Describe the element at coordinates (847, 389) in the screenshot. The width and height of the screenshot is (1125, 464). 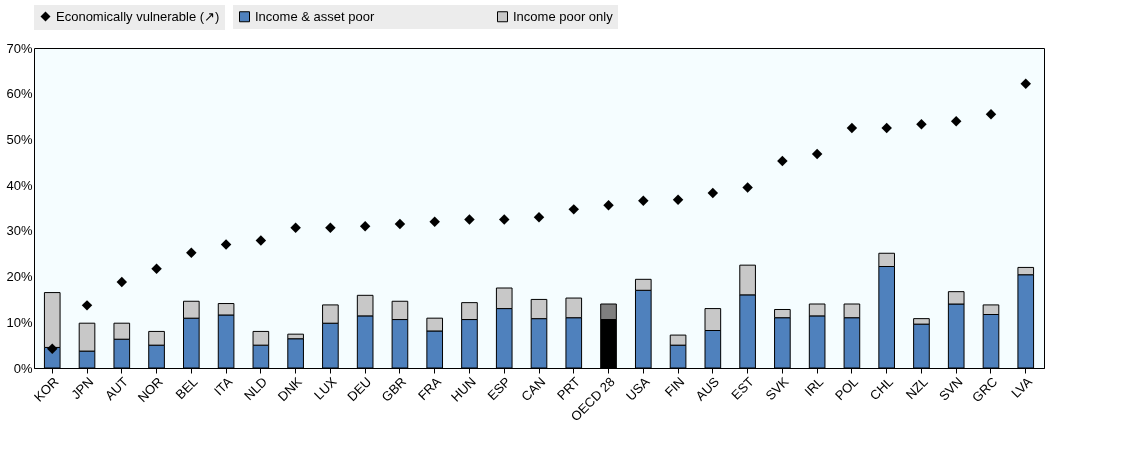
I see `x-tick-label: POL` at that location.